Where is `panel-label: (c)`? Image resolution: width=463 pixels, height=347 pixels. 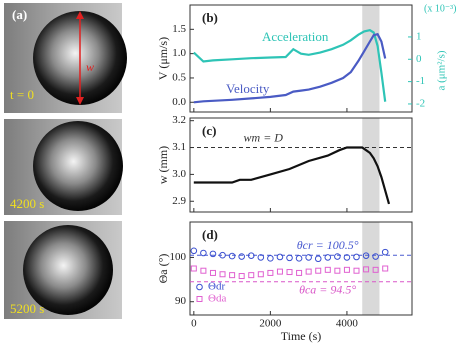 panel-label: (c) is located at coordinates (209, 130).